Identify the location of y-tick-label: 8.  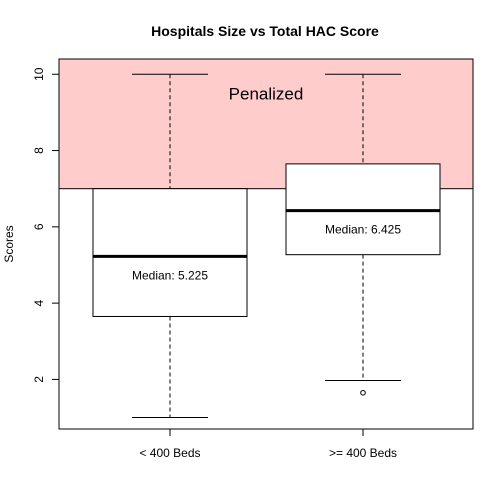
(39, 150).